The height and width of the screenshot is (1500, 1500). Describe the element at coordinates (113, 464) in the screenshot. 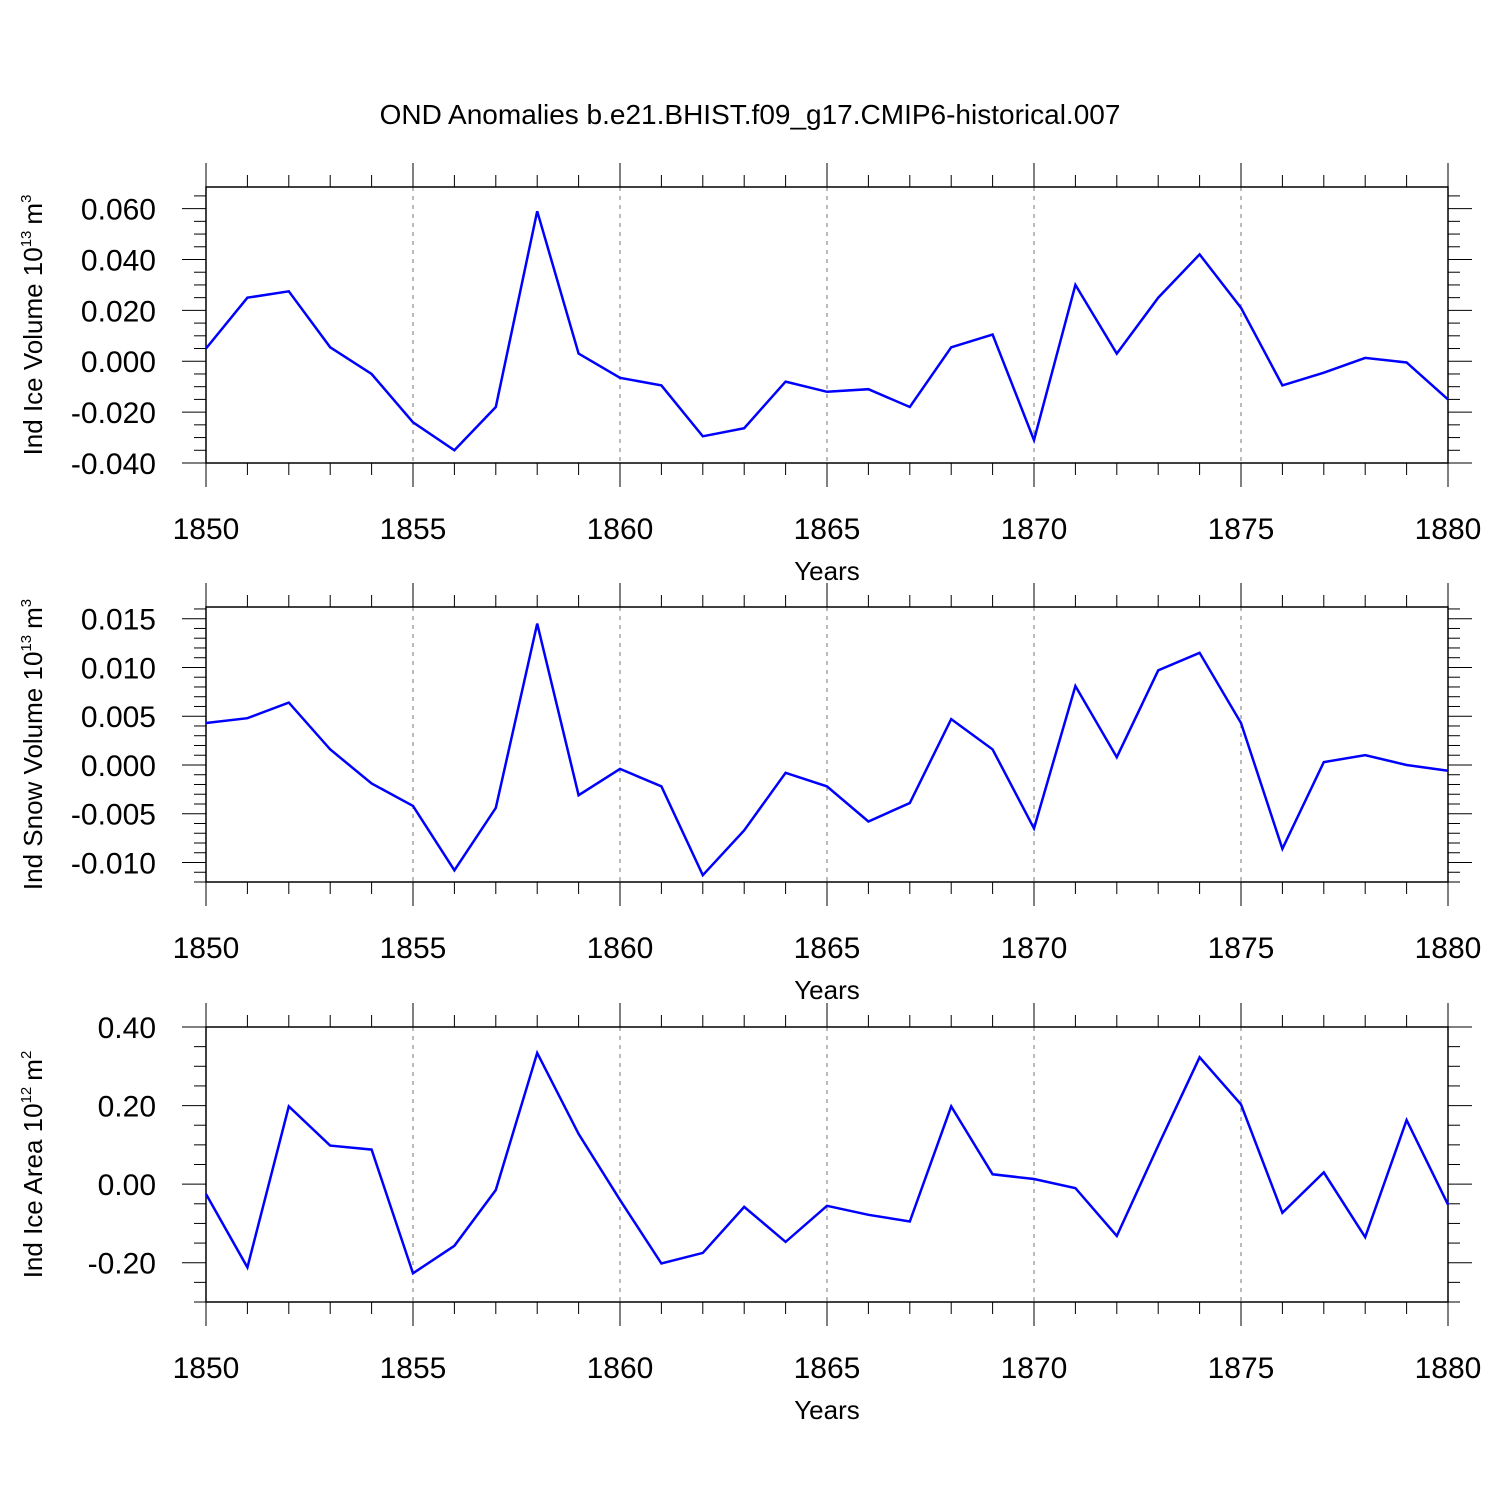

I see `y-tick-label-0: -0.040` at that location.